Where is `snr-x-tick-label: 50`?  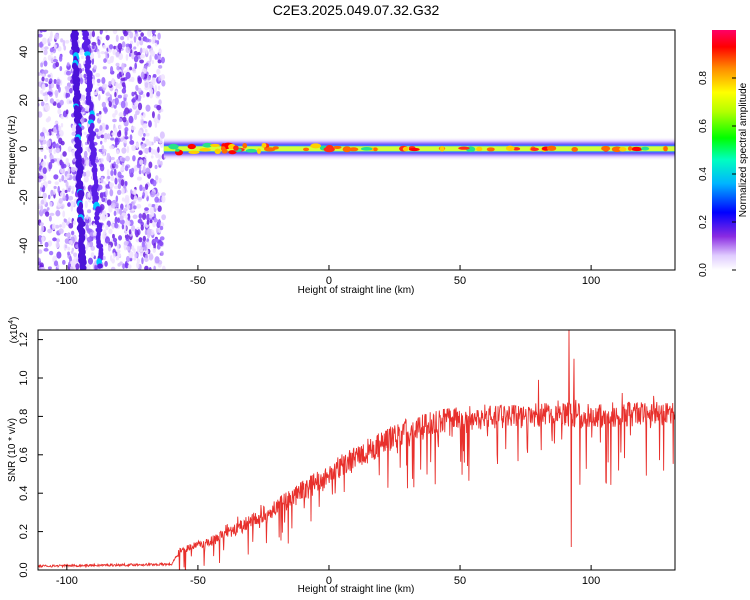 snr-x-tick-label: 50 is located at coordinates (460, 581).